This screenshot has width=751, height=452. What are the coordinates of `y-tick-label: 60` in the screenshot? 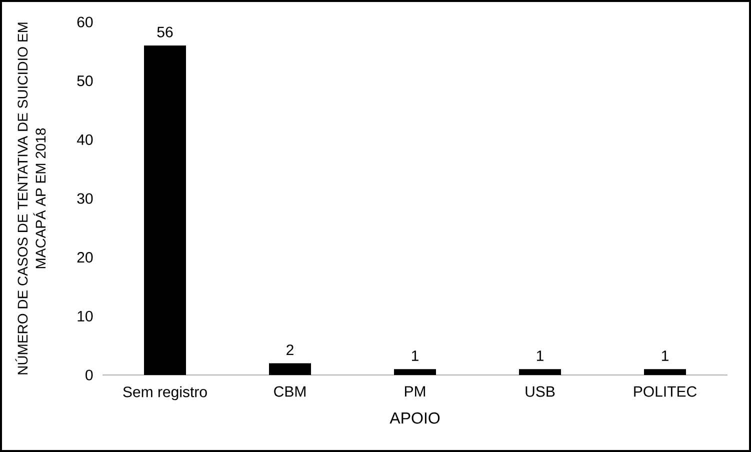 It's located at (85, 22).